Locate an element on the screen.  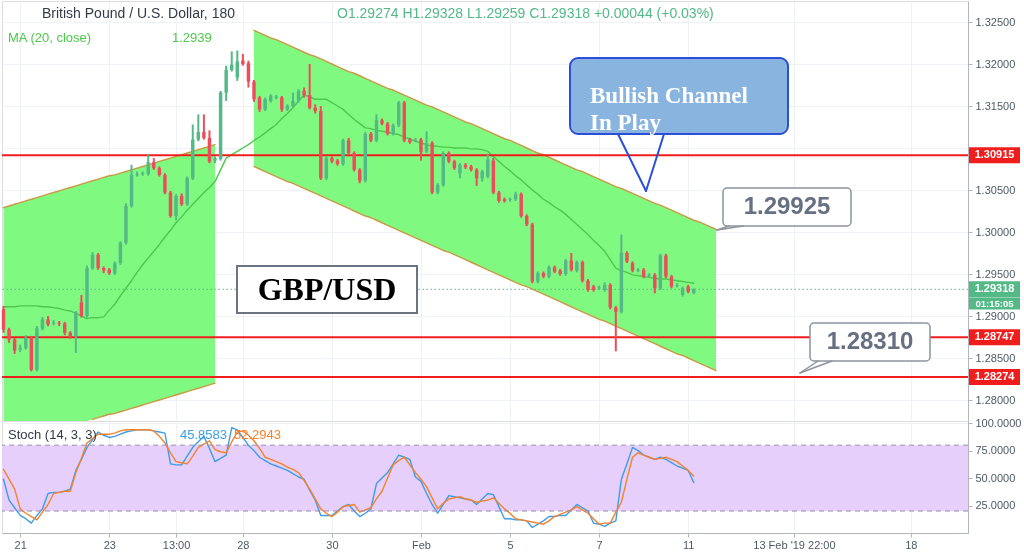
ref-line-label: 1.28747 is located at coordinates (994, 336).